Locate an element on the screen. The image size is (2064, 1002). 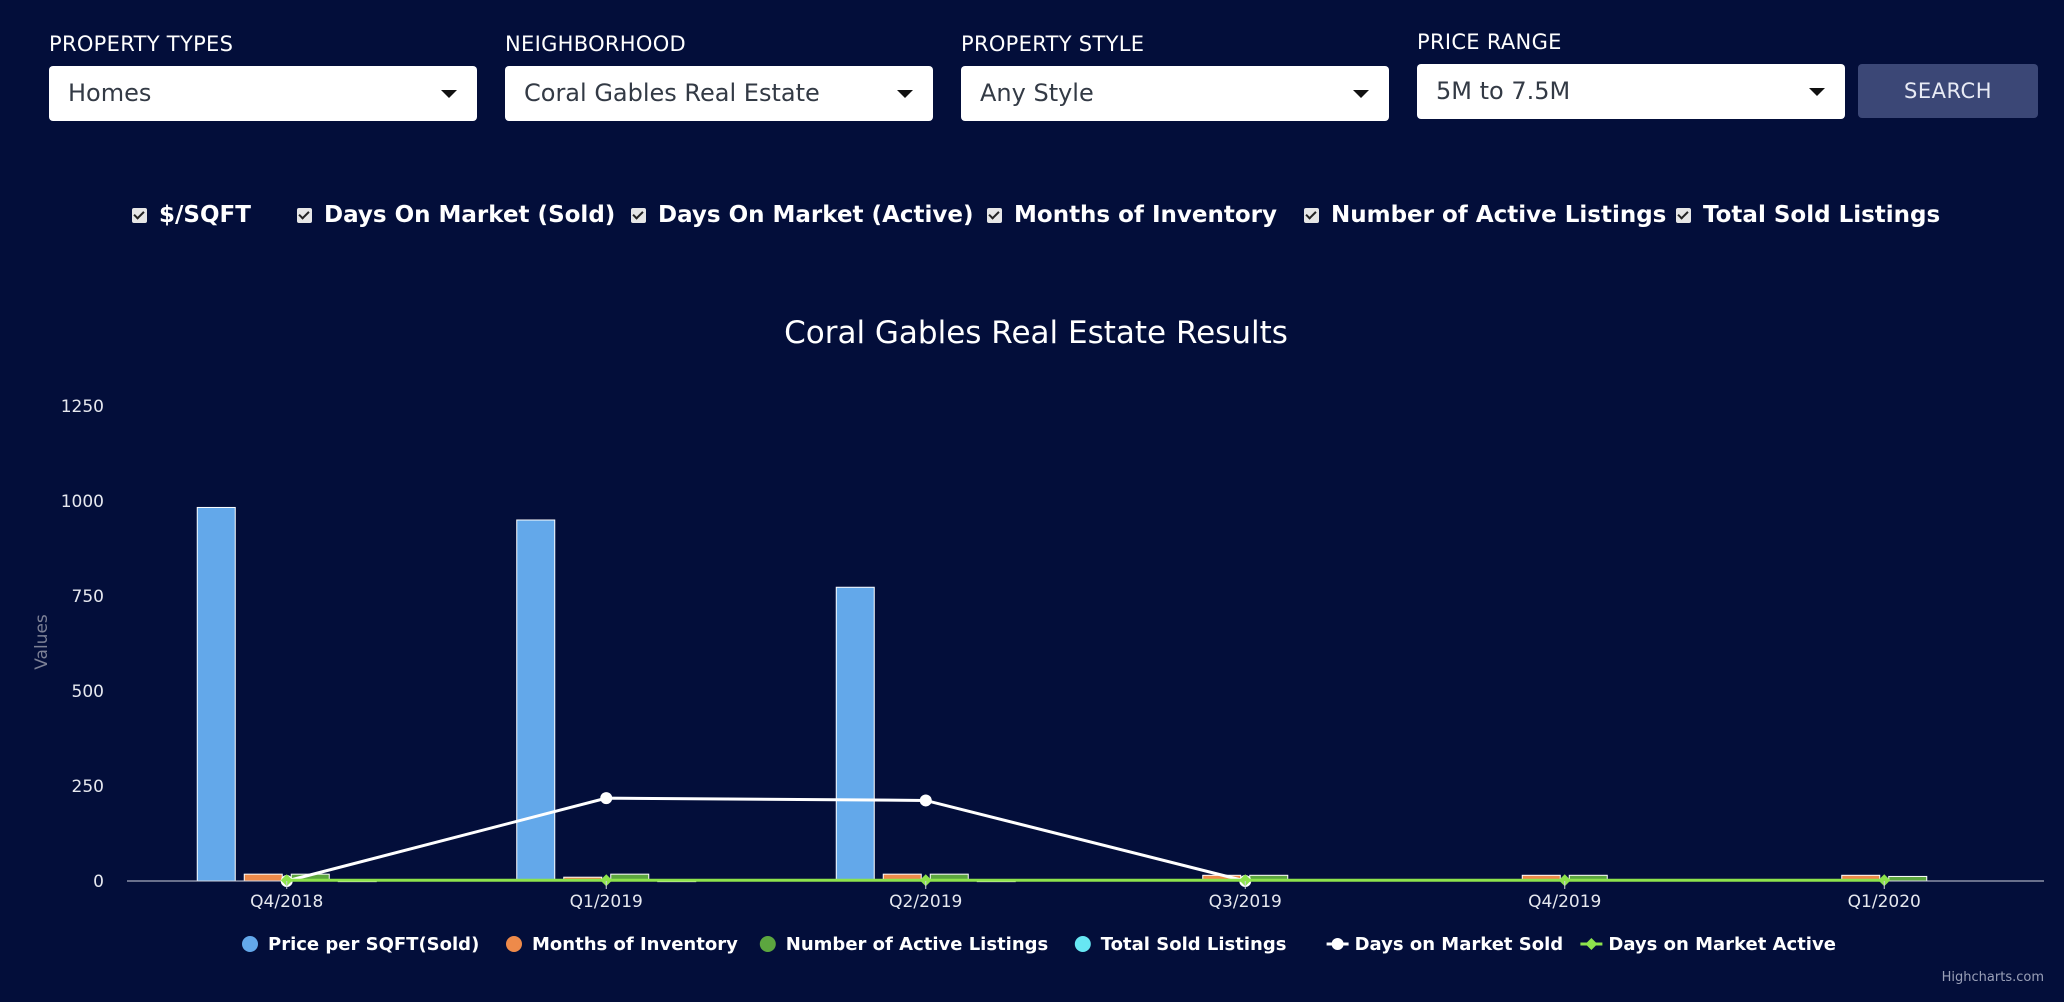
y-tick-label: 250 is located at coordinates (88, 787).